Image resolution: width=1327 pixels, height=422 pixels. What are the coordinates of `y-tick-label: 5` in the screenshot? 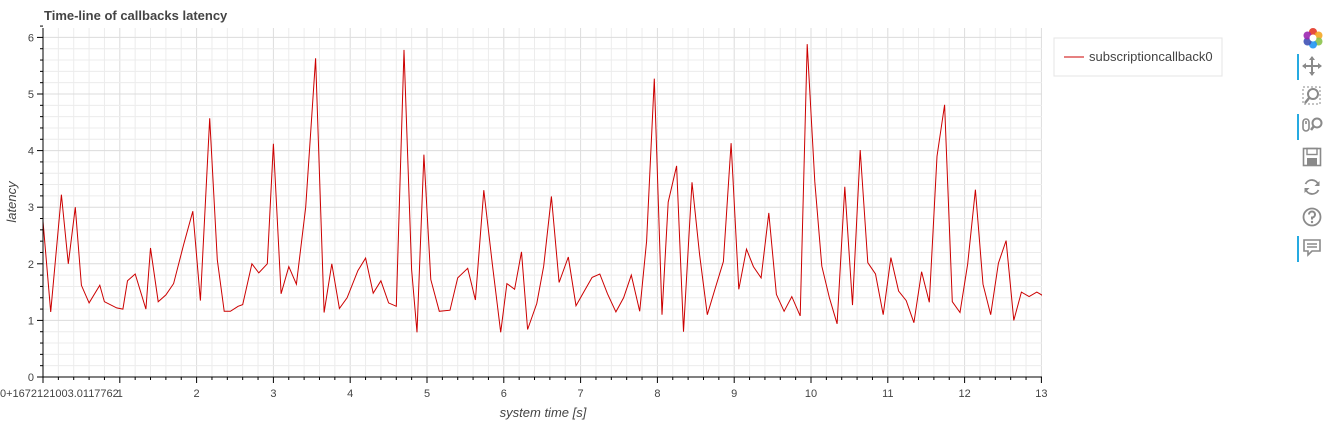 It's located at (31, 95).